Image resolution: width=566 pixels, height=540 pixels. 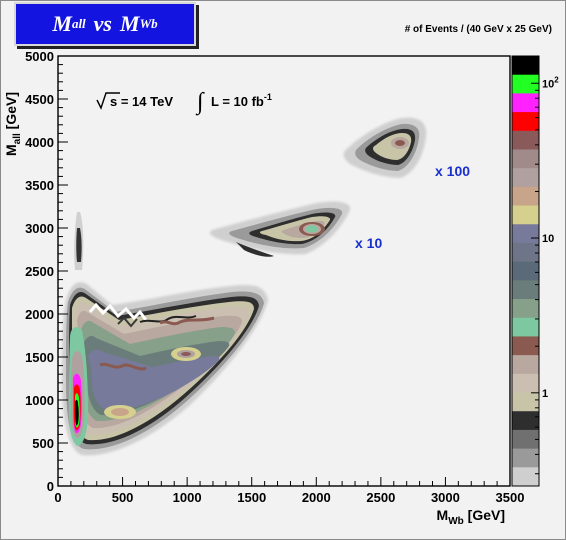 What do you see at coordinates (39, 99) in the screenshot?
I see `y-tick-label: 4500` at bounding box center [39, 99].